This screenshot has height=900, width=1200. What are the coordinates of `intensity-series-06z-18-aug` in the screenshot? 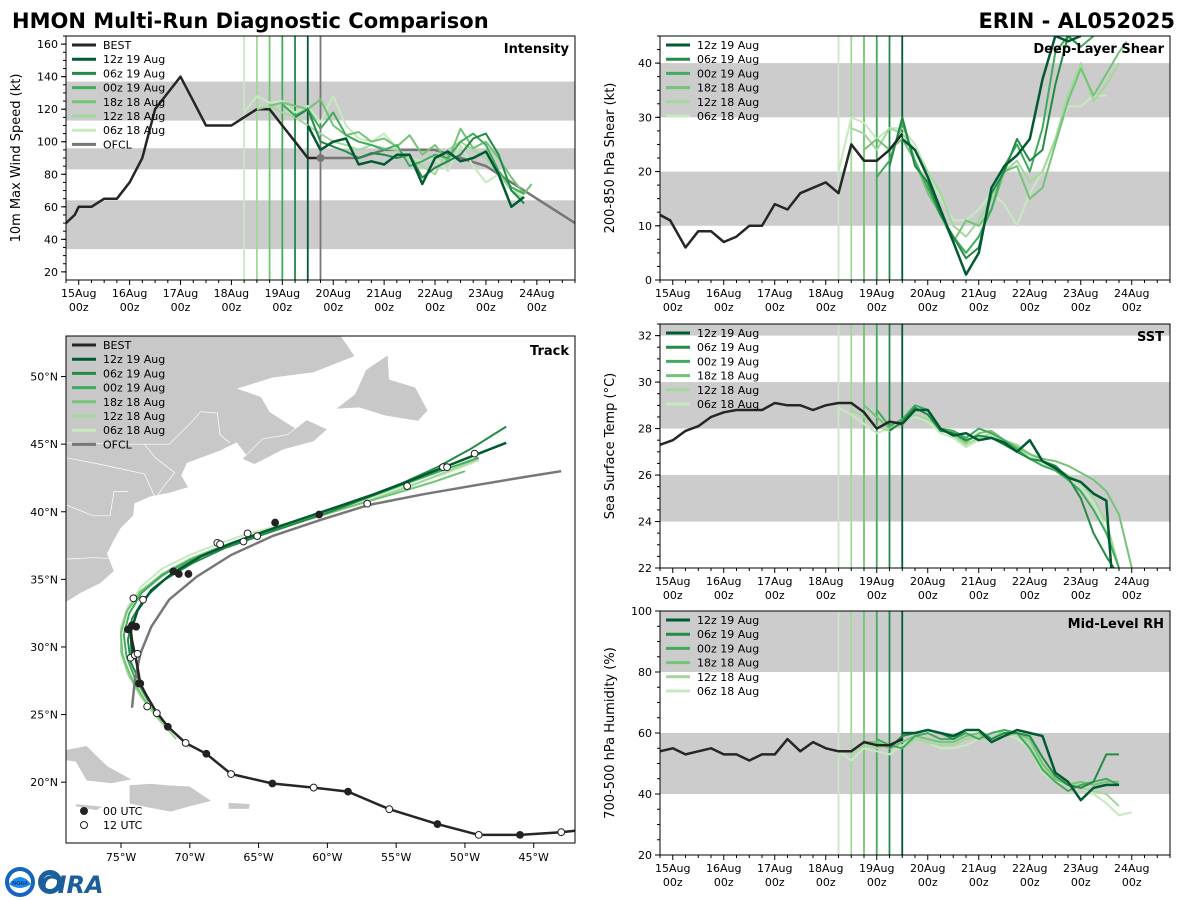 It's located at (384, 145).